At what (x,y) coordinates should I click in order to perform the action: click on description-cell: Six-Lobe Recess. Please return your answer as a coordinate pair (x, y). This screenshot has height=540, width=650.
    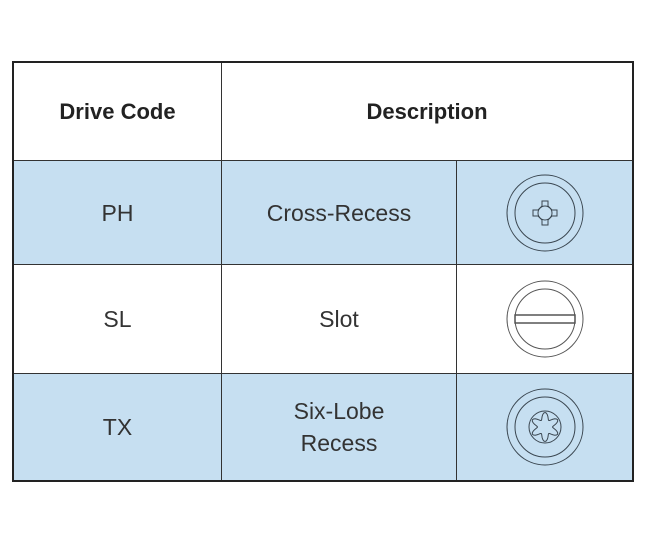
    Looking at the image, I should click on (339, 427).